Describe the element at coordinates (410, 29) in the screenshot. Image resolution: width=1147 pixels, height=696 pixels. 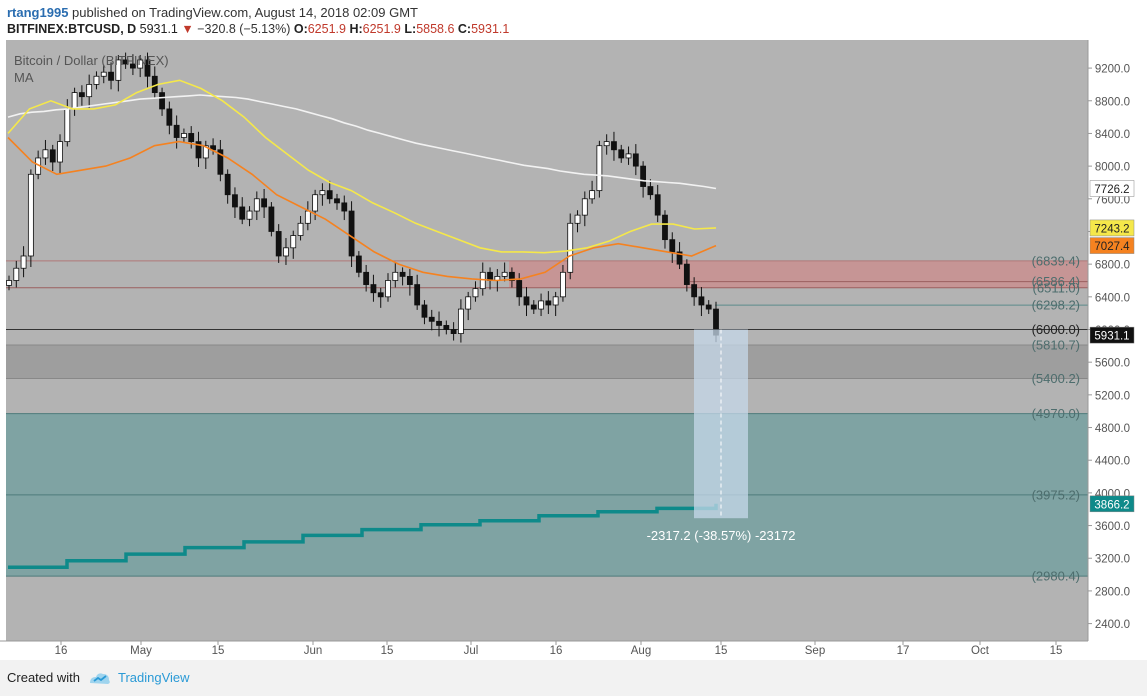
I see `low-label: L:` at that location.